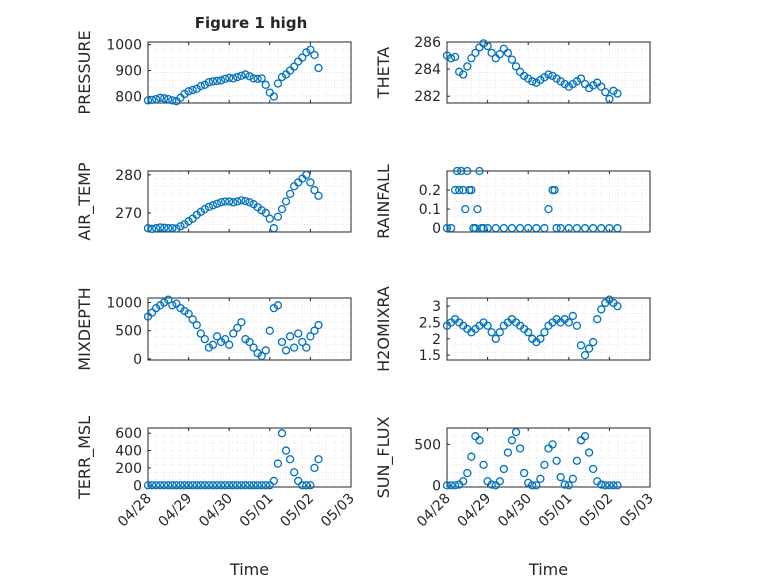 The width and height of the screenshot is (778, 587). What do you see at coordinates (84, 328) in the screenshot?
I see `y-axis-label: MIXDEPTH` at bounding box center [84, 328].